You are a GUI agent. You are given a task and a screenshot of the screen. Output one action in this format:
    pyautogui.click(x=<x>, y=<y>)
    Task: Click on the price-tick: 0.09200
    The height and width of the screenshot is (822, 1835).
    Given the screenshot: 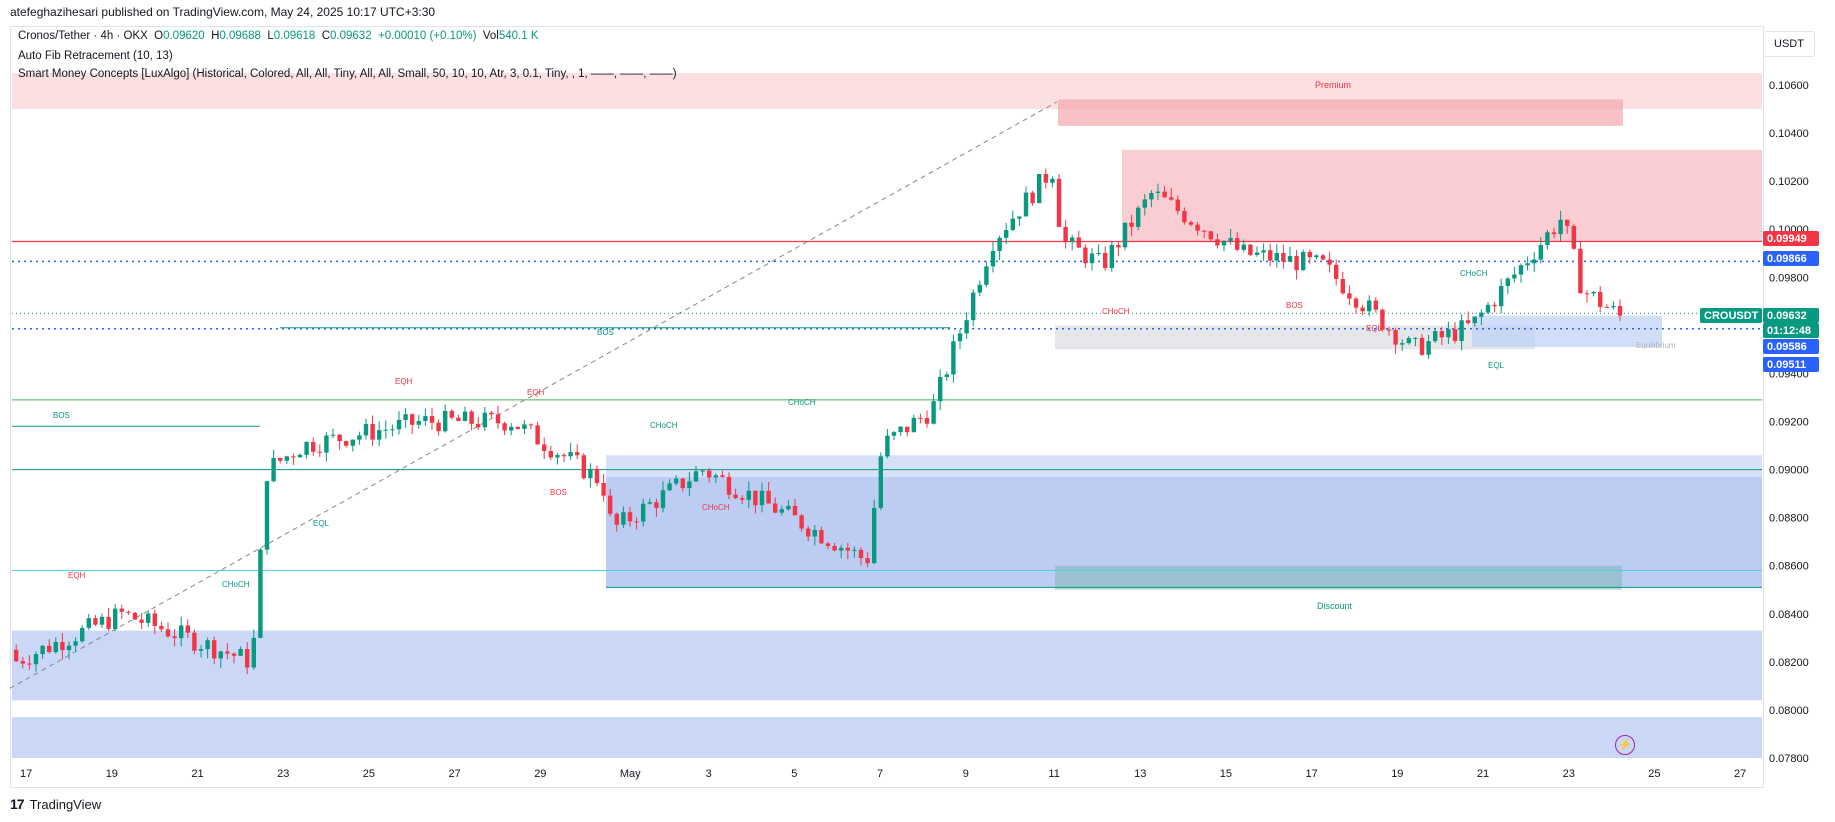 What is the action you would take?
    pyautogui.click(x=1789, y=423)
    